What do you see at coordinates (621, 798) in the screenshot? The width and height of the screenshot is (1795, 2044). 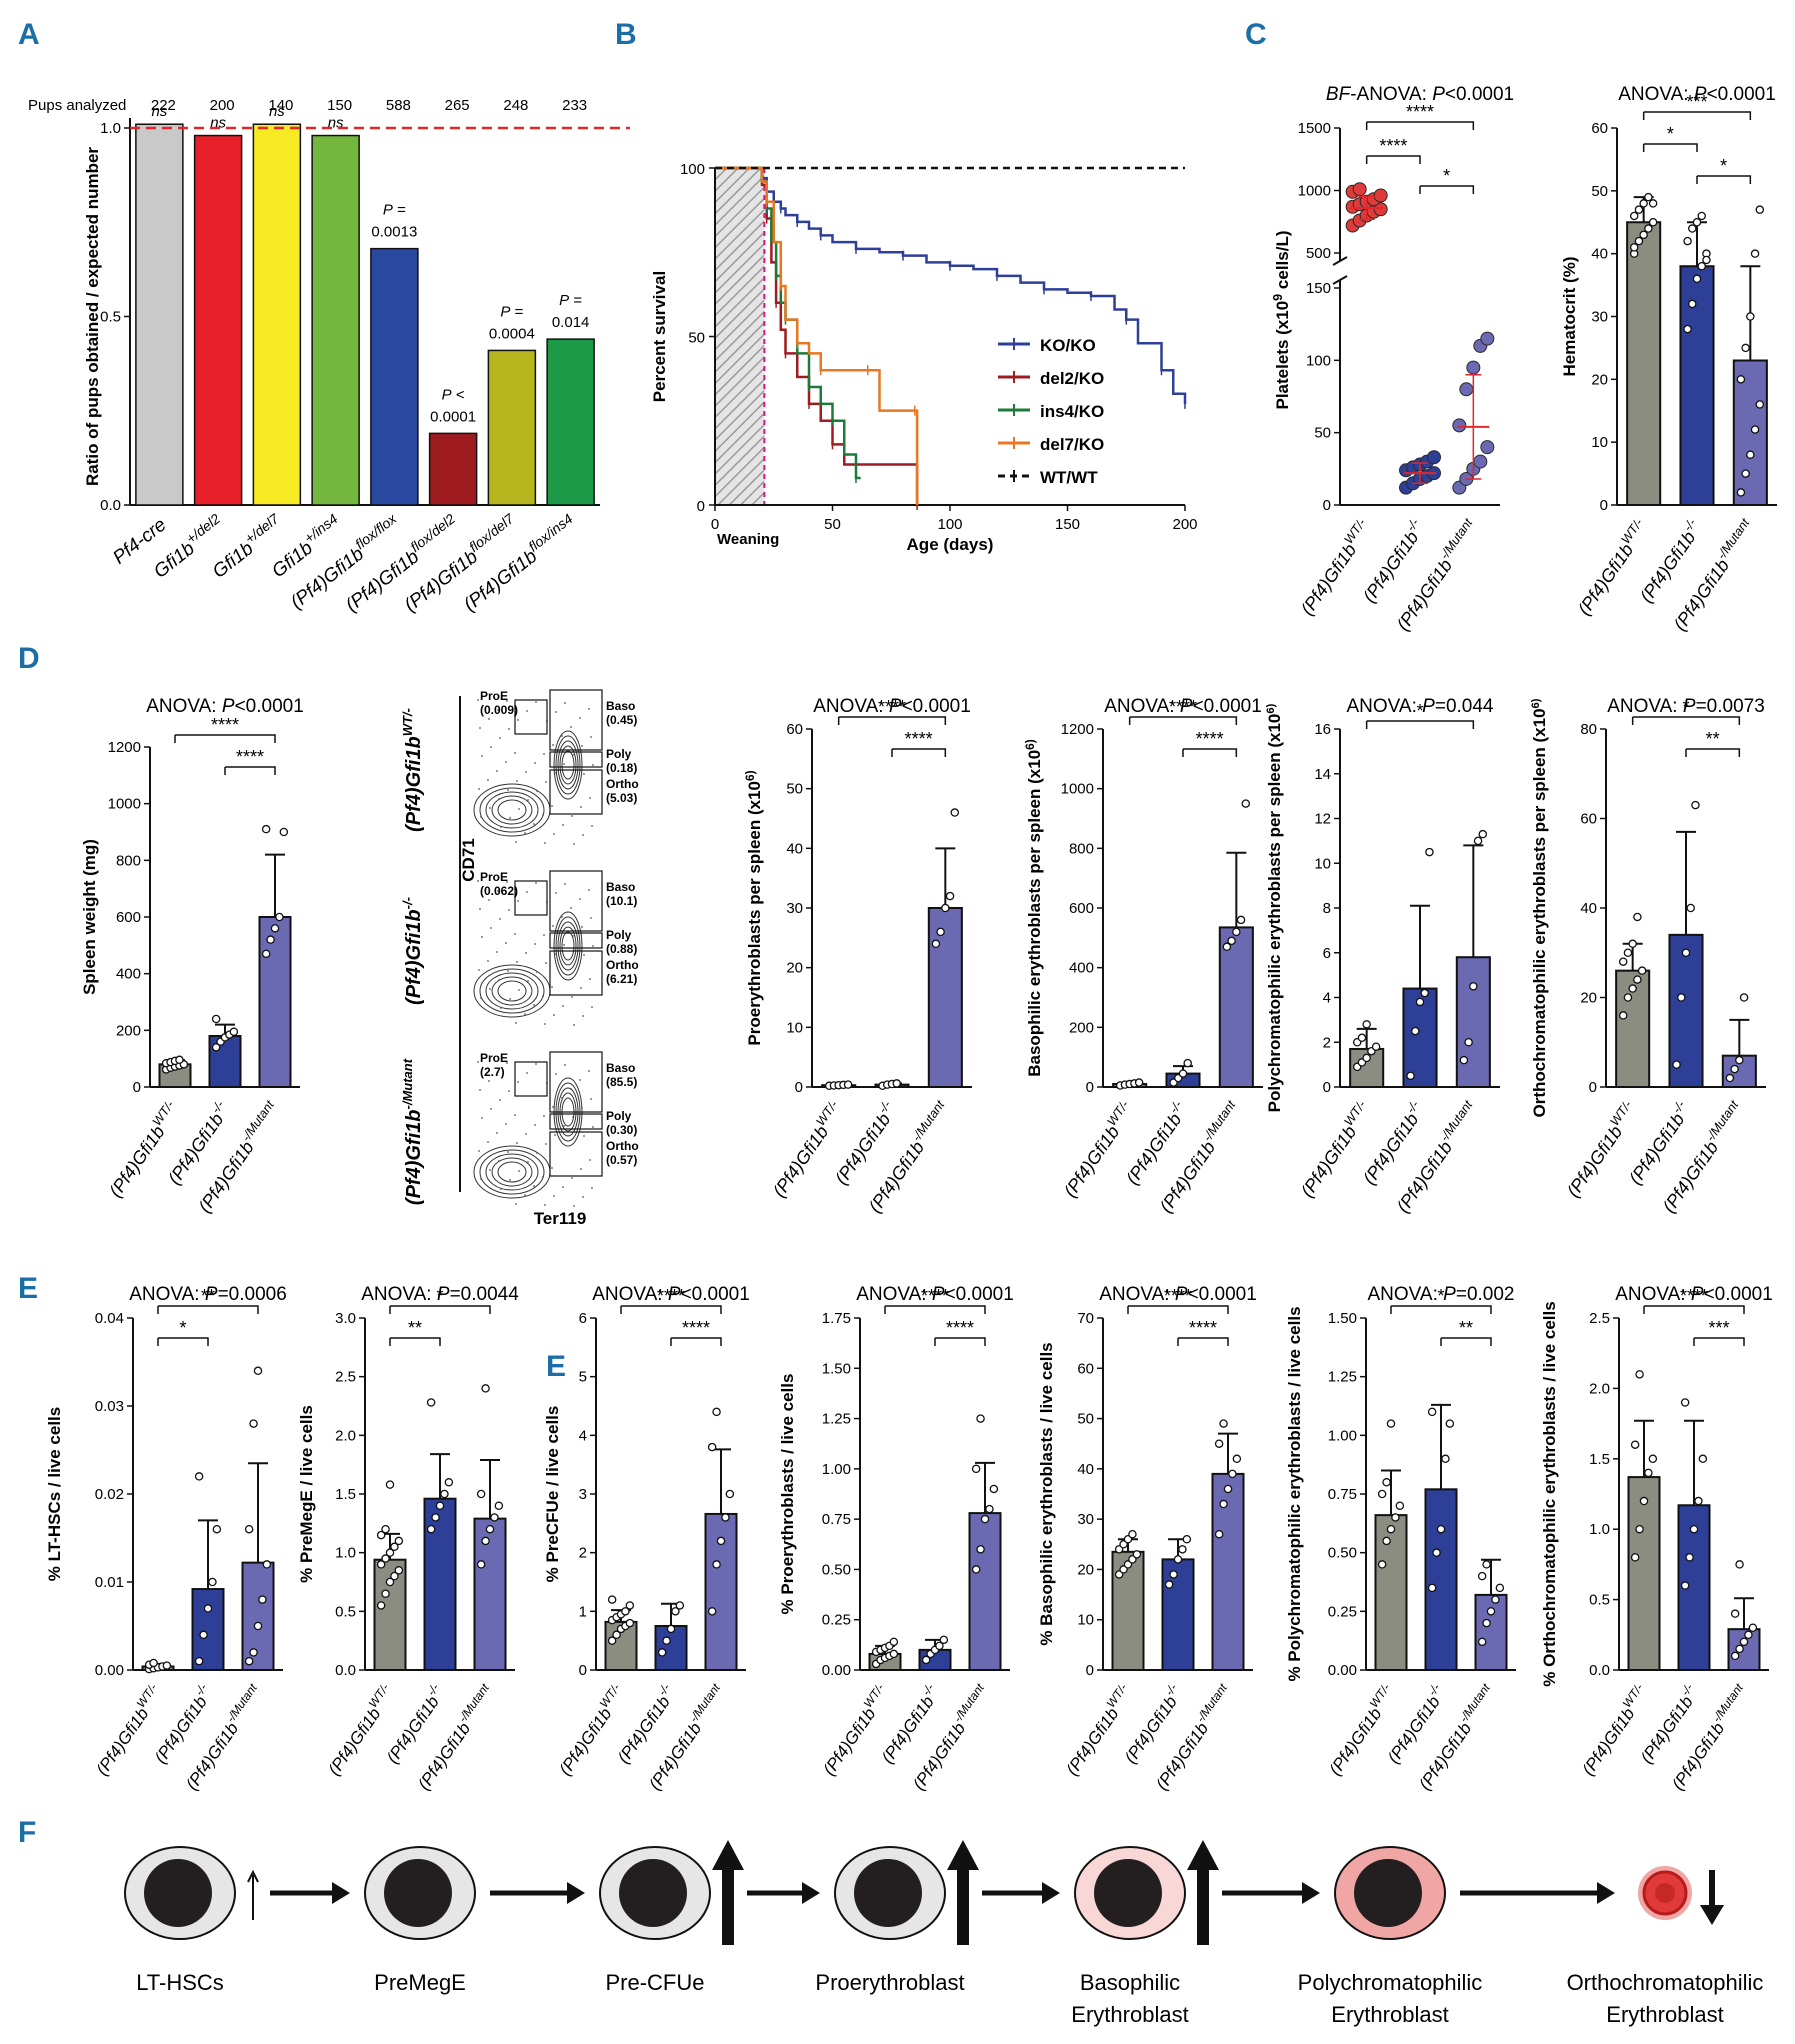 I see `gate-value: (5.03)` at bounding box center [621, 798].